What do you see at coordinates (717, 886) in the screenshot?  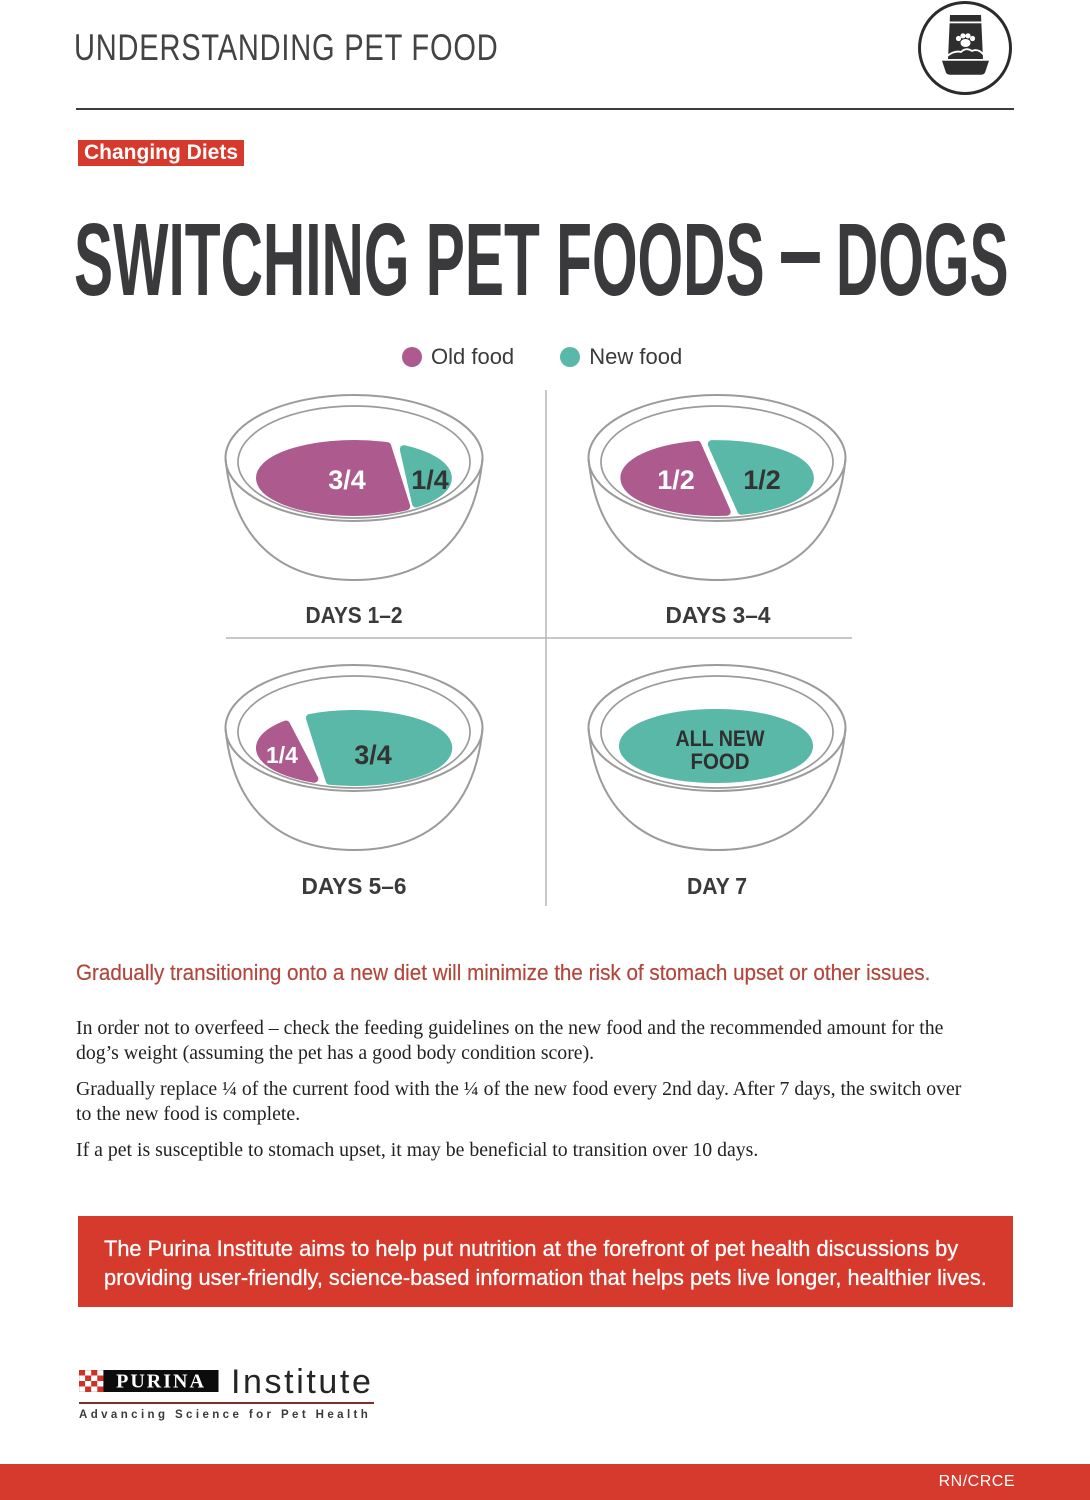 I see `svg-text: DAY 7` at bounding box center [717, 886].